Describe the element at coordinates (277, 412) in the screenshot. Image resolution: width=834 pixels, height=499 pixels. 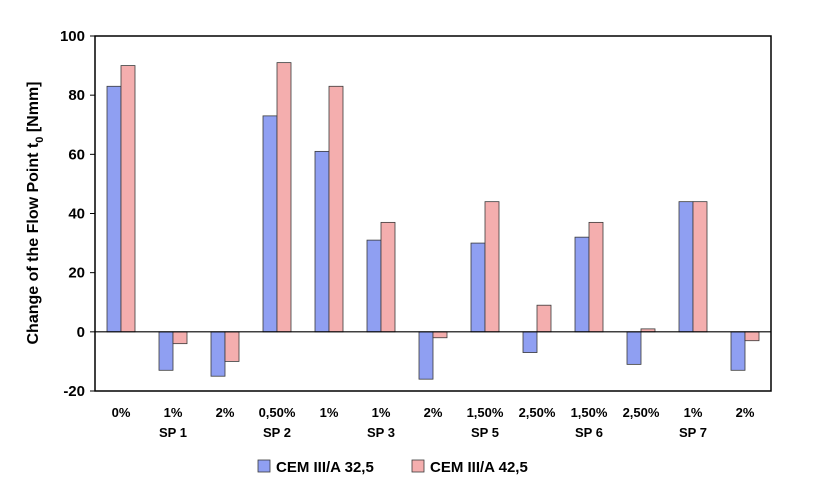
I see `x-tick-label: 0,50%` at that location.